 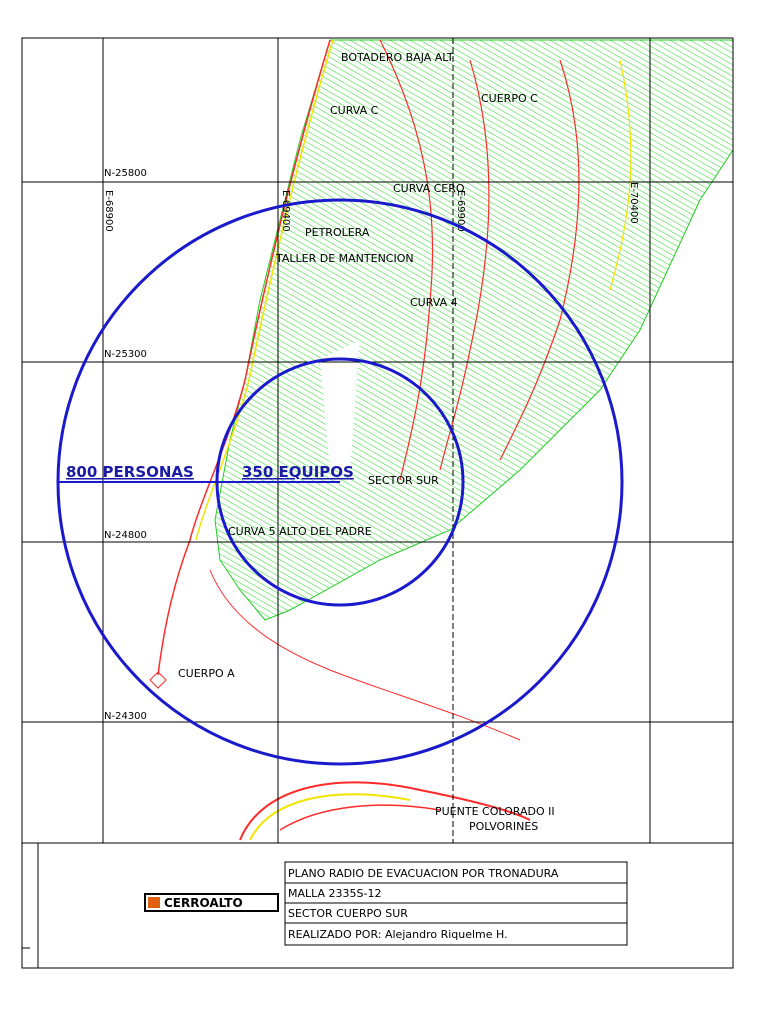 I want to click on place-label: POLVORINES, so click(x=503, y=826).